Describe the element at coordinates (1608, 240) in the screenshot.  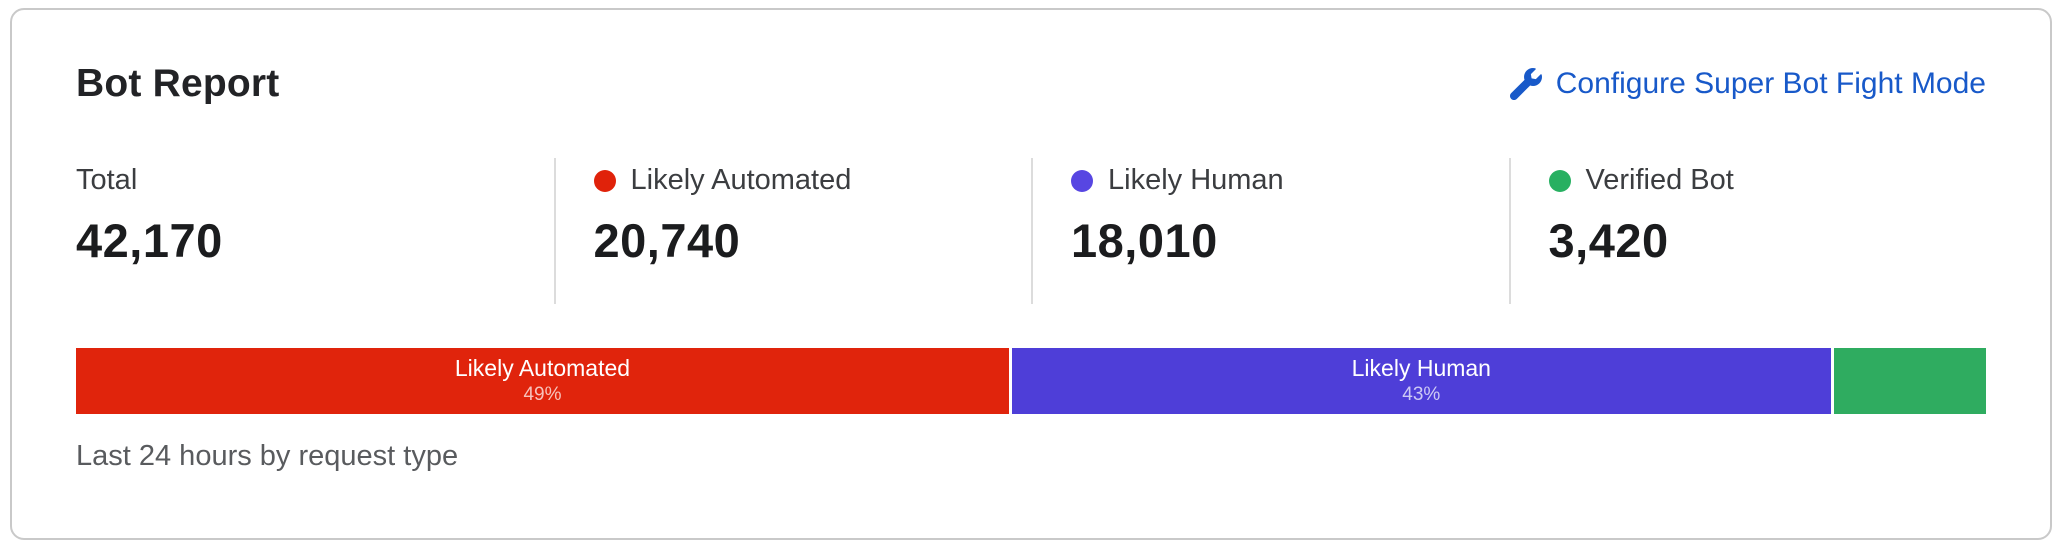
I see `stat-value: 3,420` at that location.